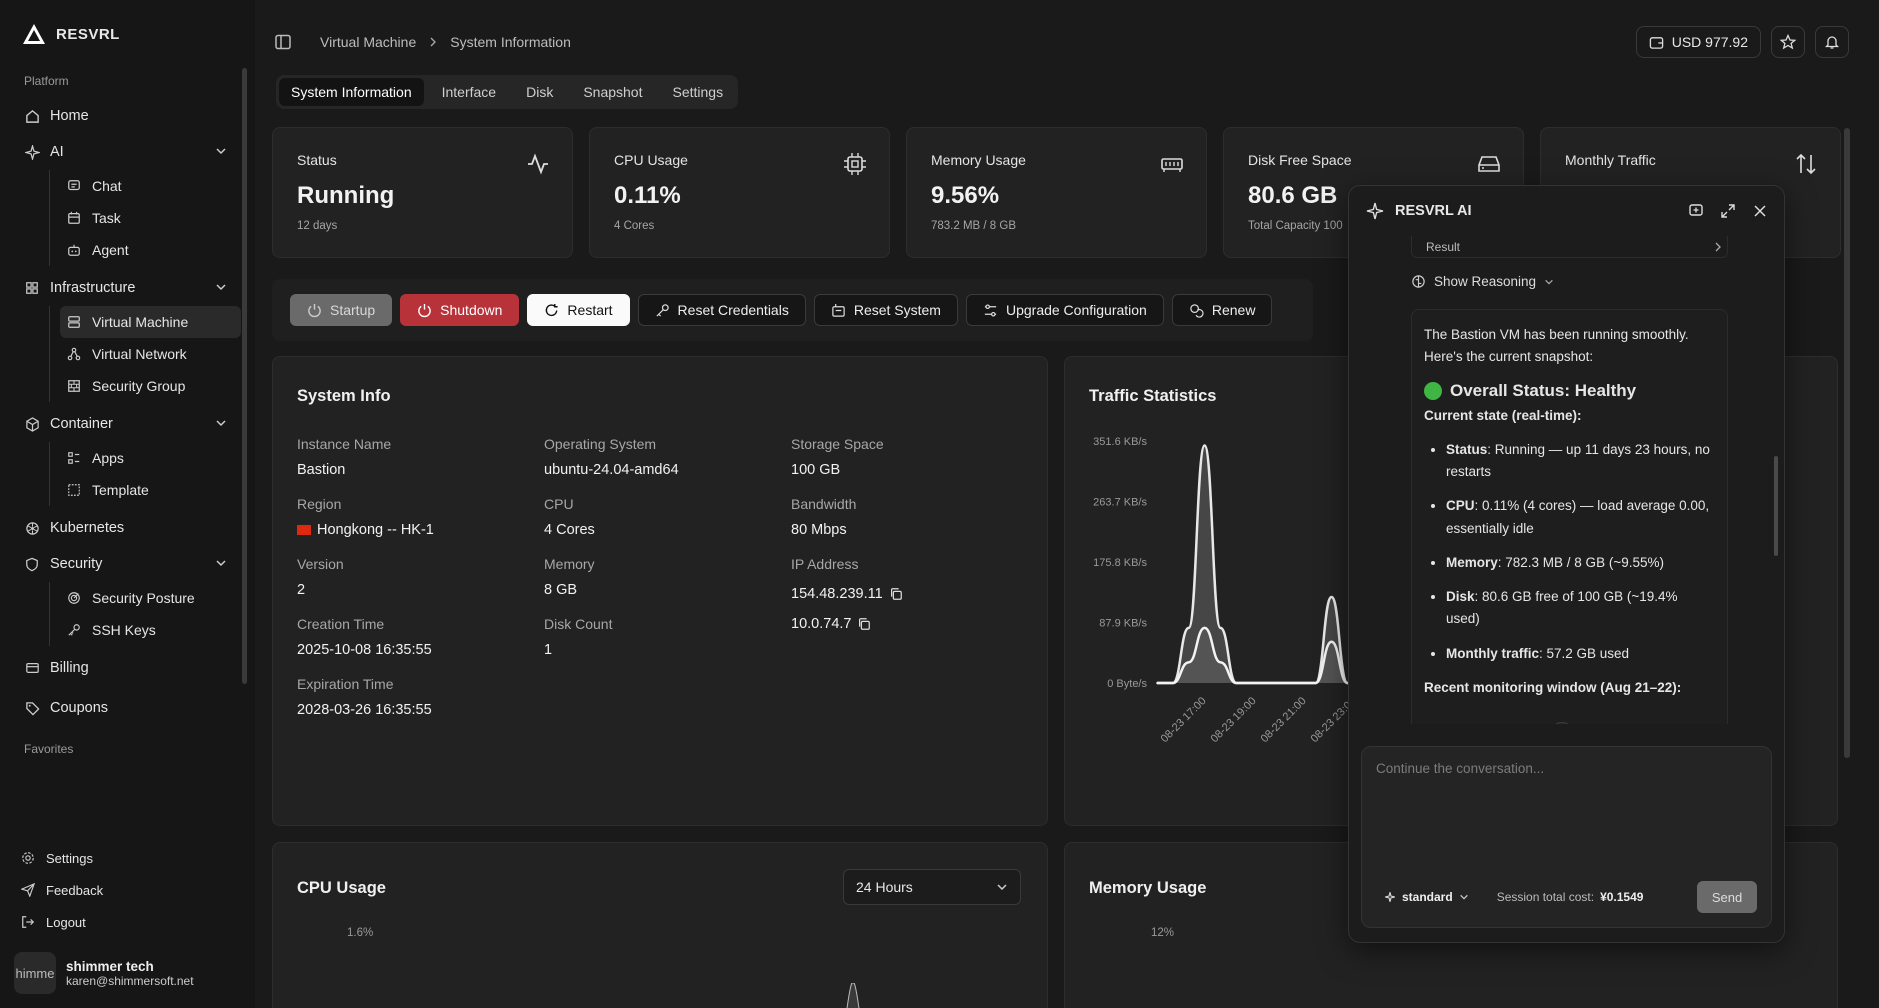 The image size is (1879, 1008). Describe the element at coordinates (1284, 720) in the screenshot. I see `x-tick-label: 08-23 21:00` at that location.